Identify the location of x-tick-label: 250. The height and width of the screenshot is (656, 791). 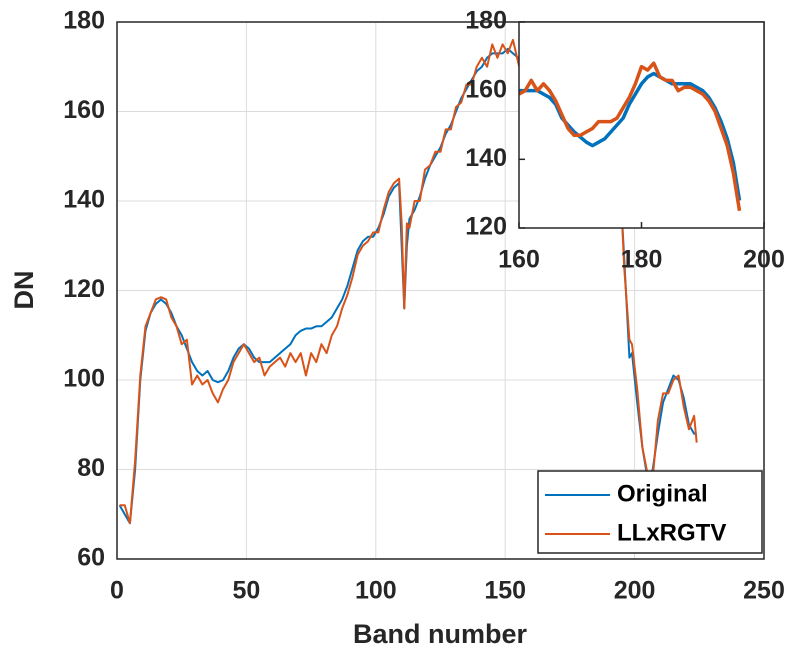
(764, 591).